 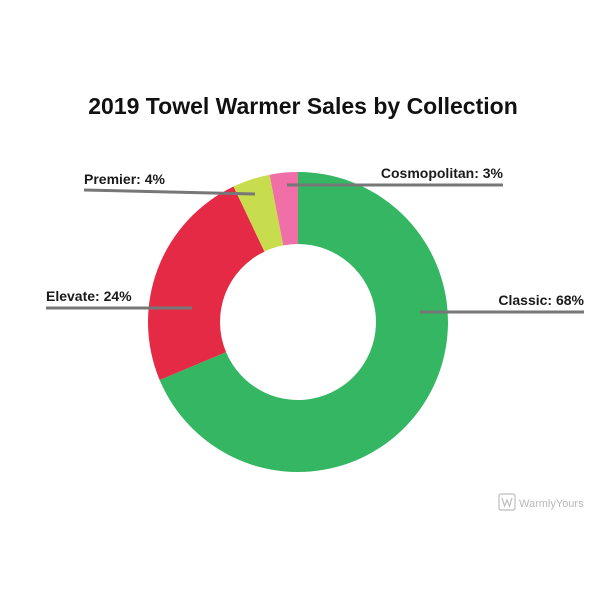 What do you see at coordinates (507, 502) in the screenshot?
I see `warmlyyours-logo-icon` at bounding box center [507, 502].